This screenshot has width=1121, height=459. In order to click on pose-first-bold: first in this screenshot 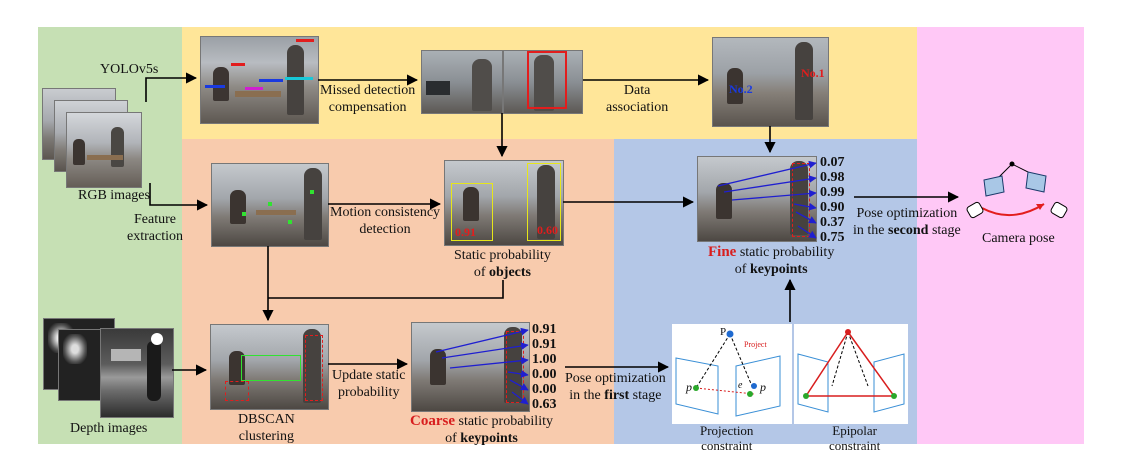, I will do `click(617, 395)`.